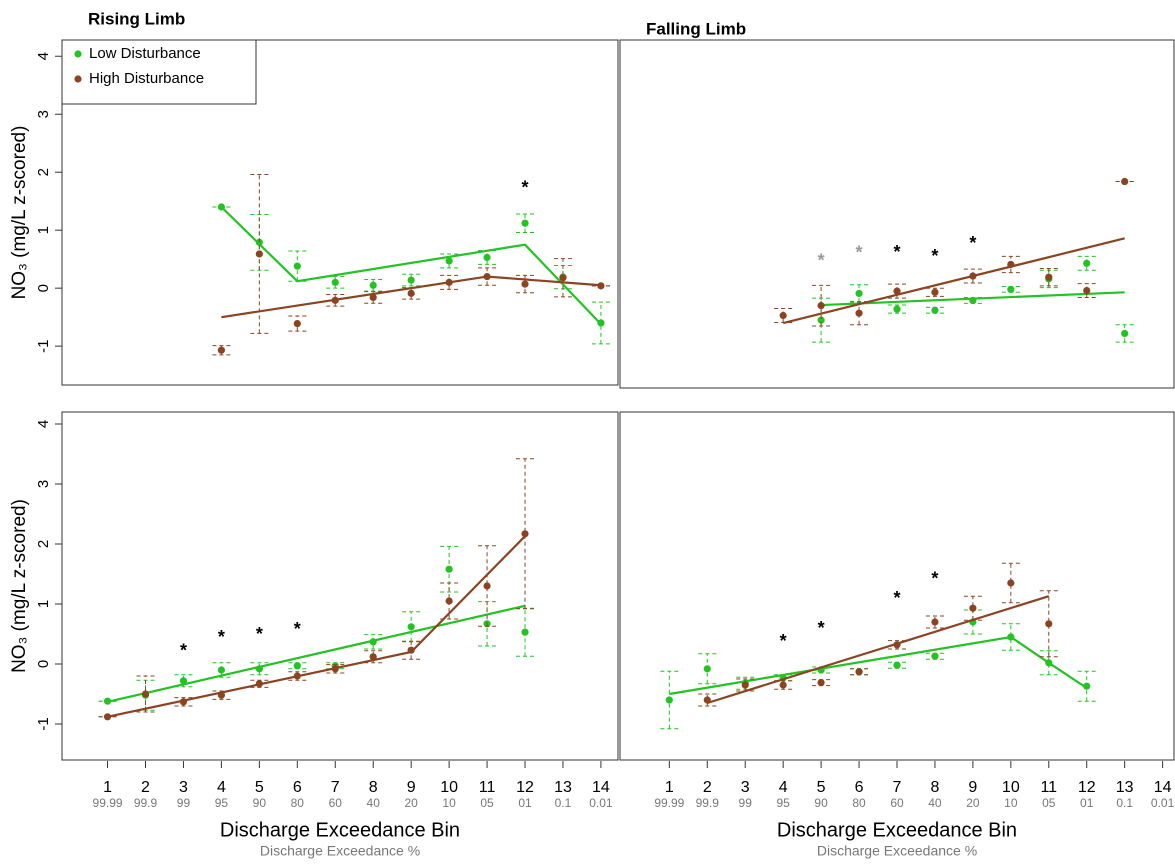 Image resolution: width=1175 pixels, height=865 pixels. What do you see at coordinates (859, 787) in the screenshot?
I see `x-tick-label: 6` at bounding box center [859, 787].